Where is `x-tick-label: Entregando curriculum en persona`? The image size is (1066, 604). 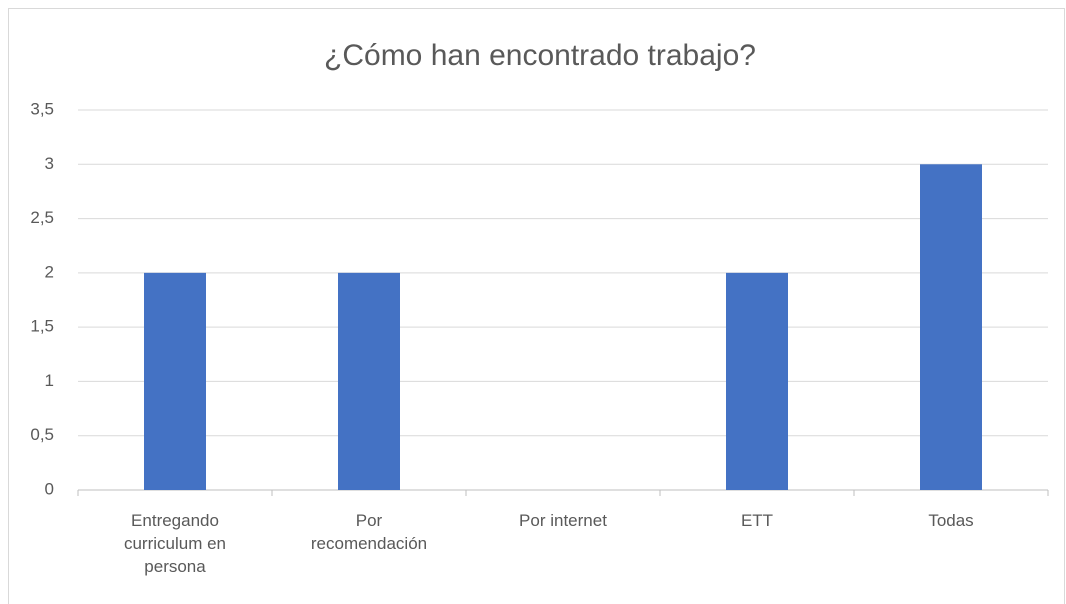
x-tick-label: Entregando curriculum en persona is located at coordinates (175, 543).